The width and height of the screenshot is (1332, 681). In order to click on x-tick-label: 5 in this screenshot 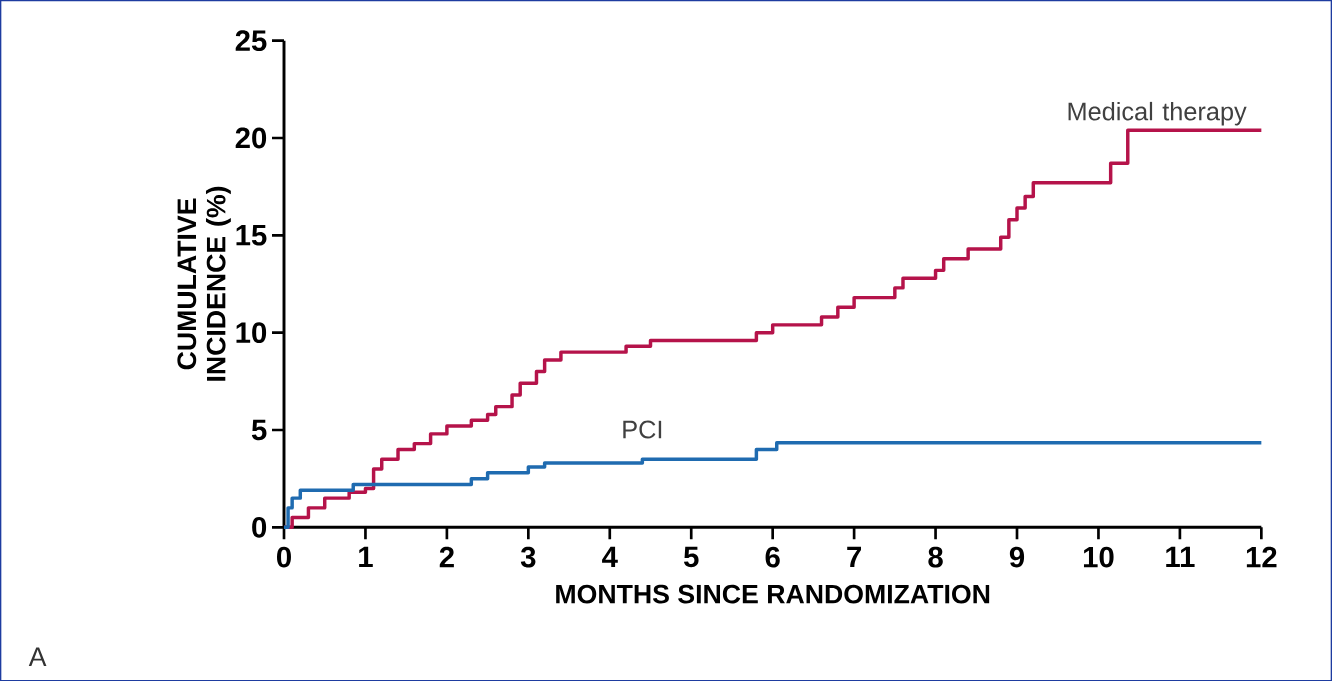, I will do `click(691, 557)`.